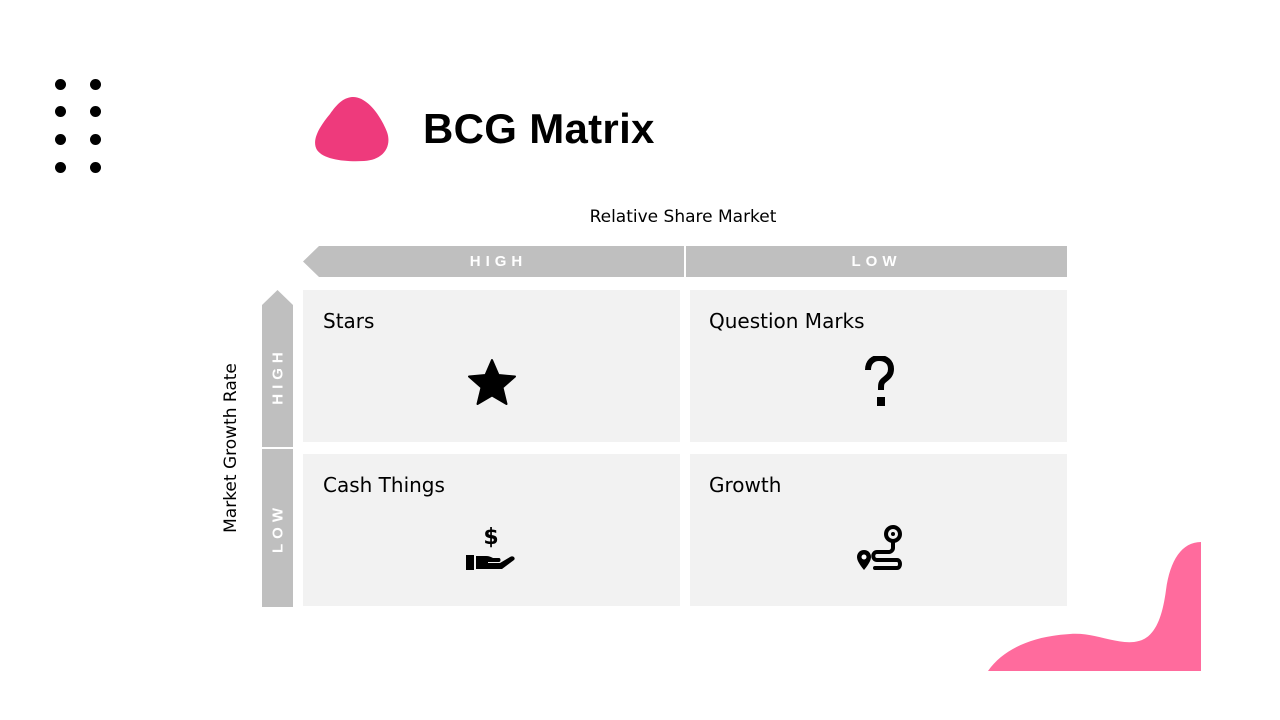 This screenshot has width=1280, height=720. I want to click on pink-blob-shape, so click(352, 129).